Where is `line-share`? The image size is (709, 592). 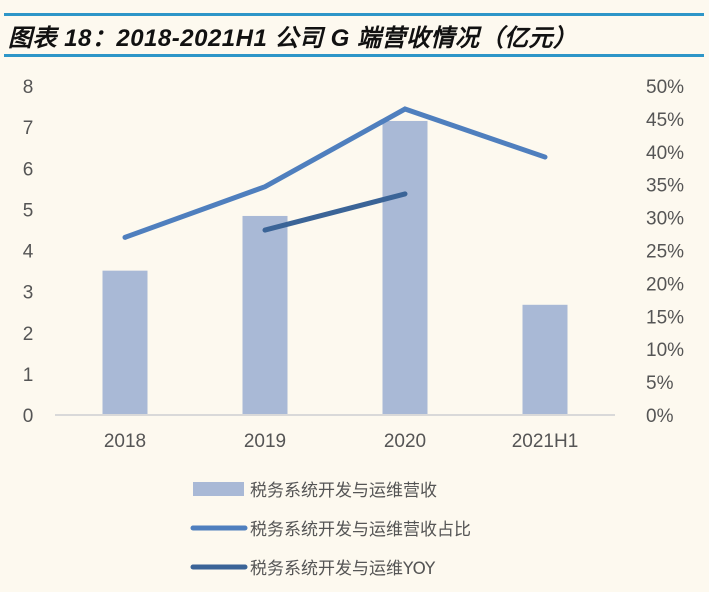
line-share is located at coordinates (335, 173).